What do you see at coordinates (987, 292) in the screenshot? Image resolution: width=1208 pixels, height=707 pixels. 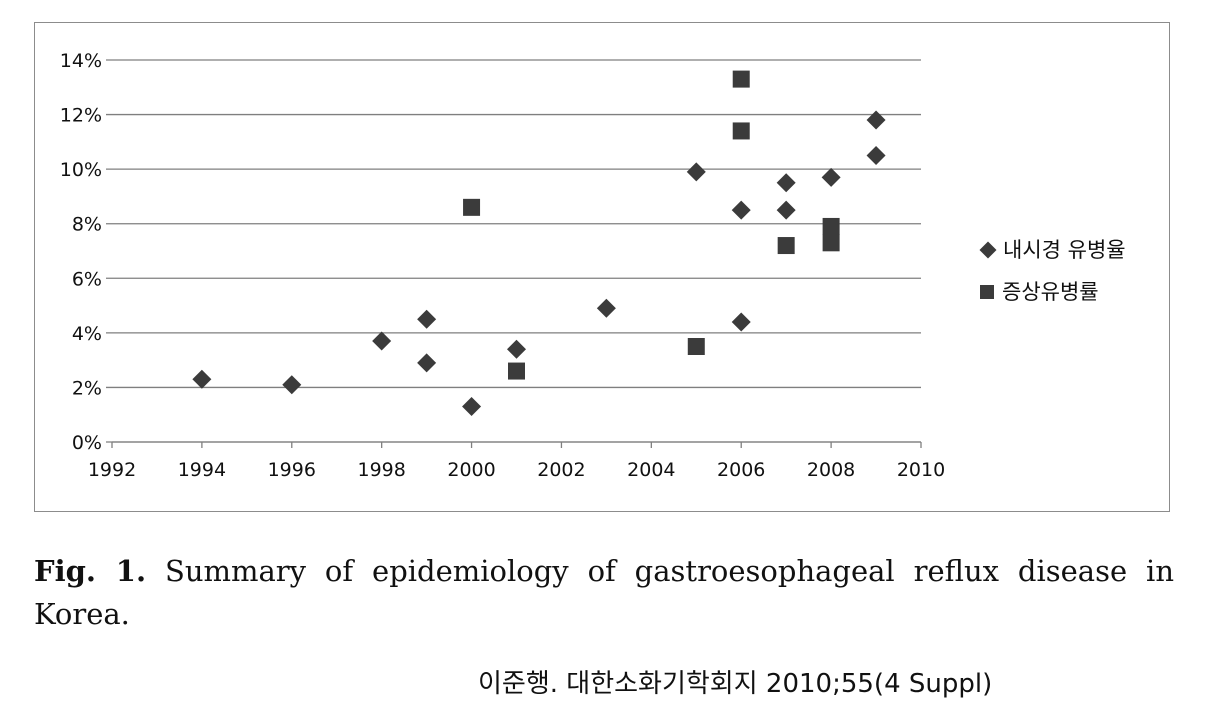 I see `square-marker-icon` at bounding box center [987, 292].